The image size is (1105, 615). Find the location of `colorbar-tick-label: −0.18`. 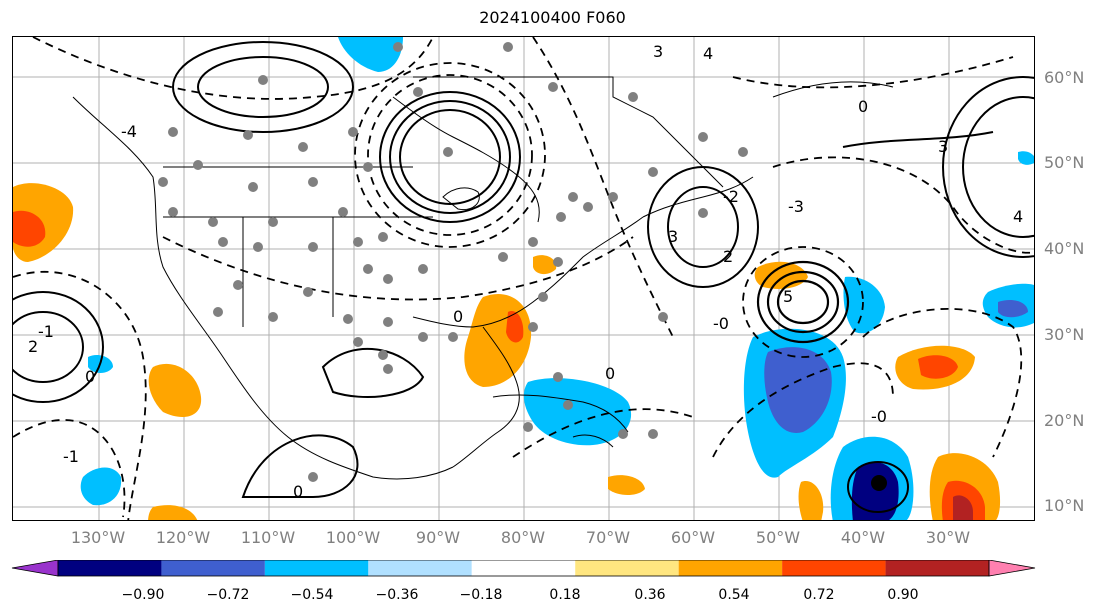

colorbar-tick-label: −0.18 is located at coordinates (481, 595).